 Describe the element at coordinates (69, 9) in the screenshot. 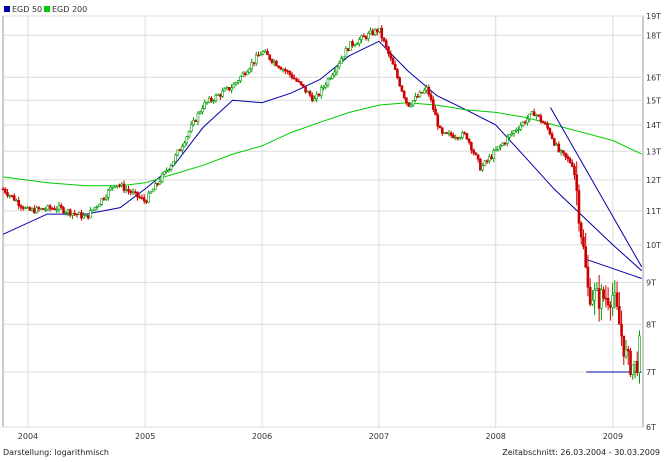

I see `legend-label-egd200: EGD 200` at that location.